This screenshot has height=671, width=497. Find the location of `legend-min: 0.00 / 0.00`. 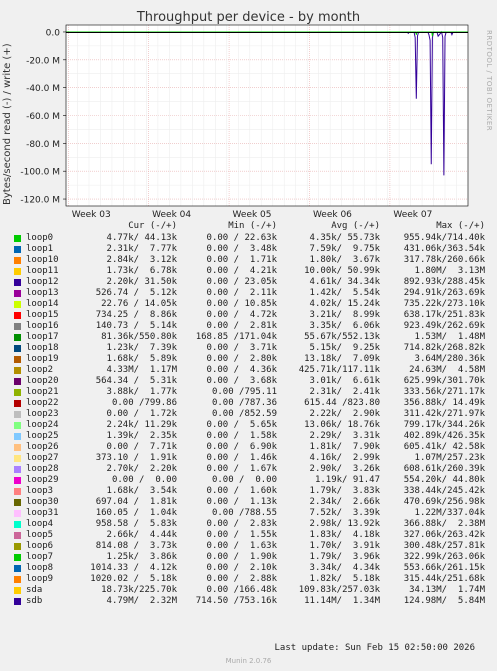

legend-min: 0.00 / 0.00 is located at coordinates (244, 480).